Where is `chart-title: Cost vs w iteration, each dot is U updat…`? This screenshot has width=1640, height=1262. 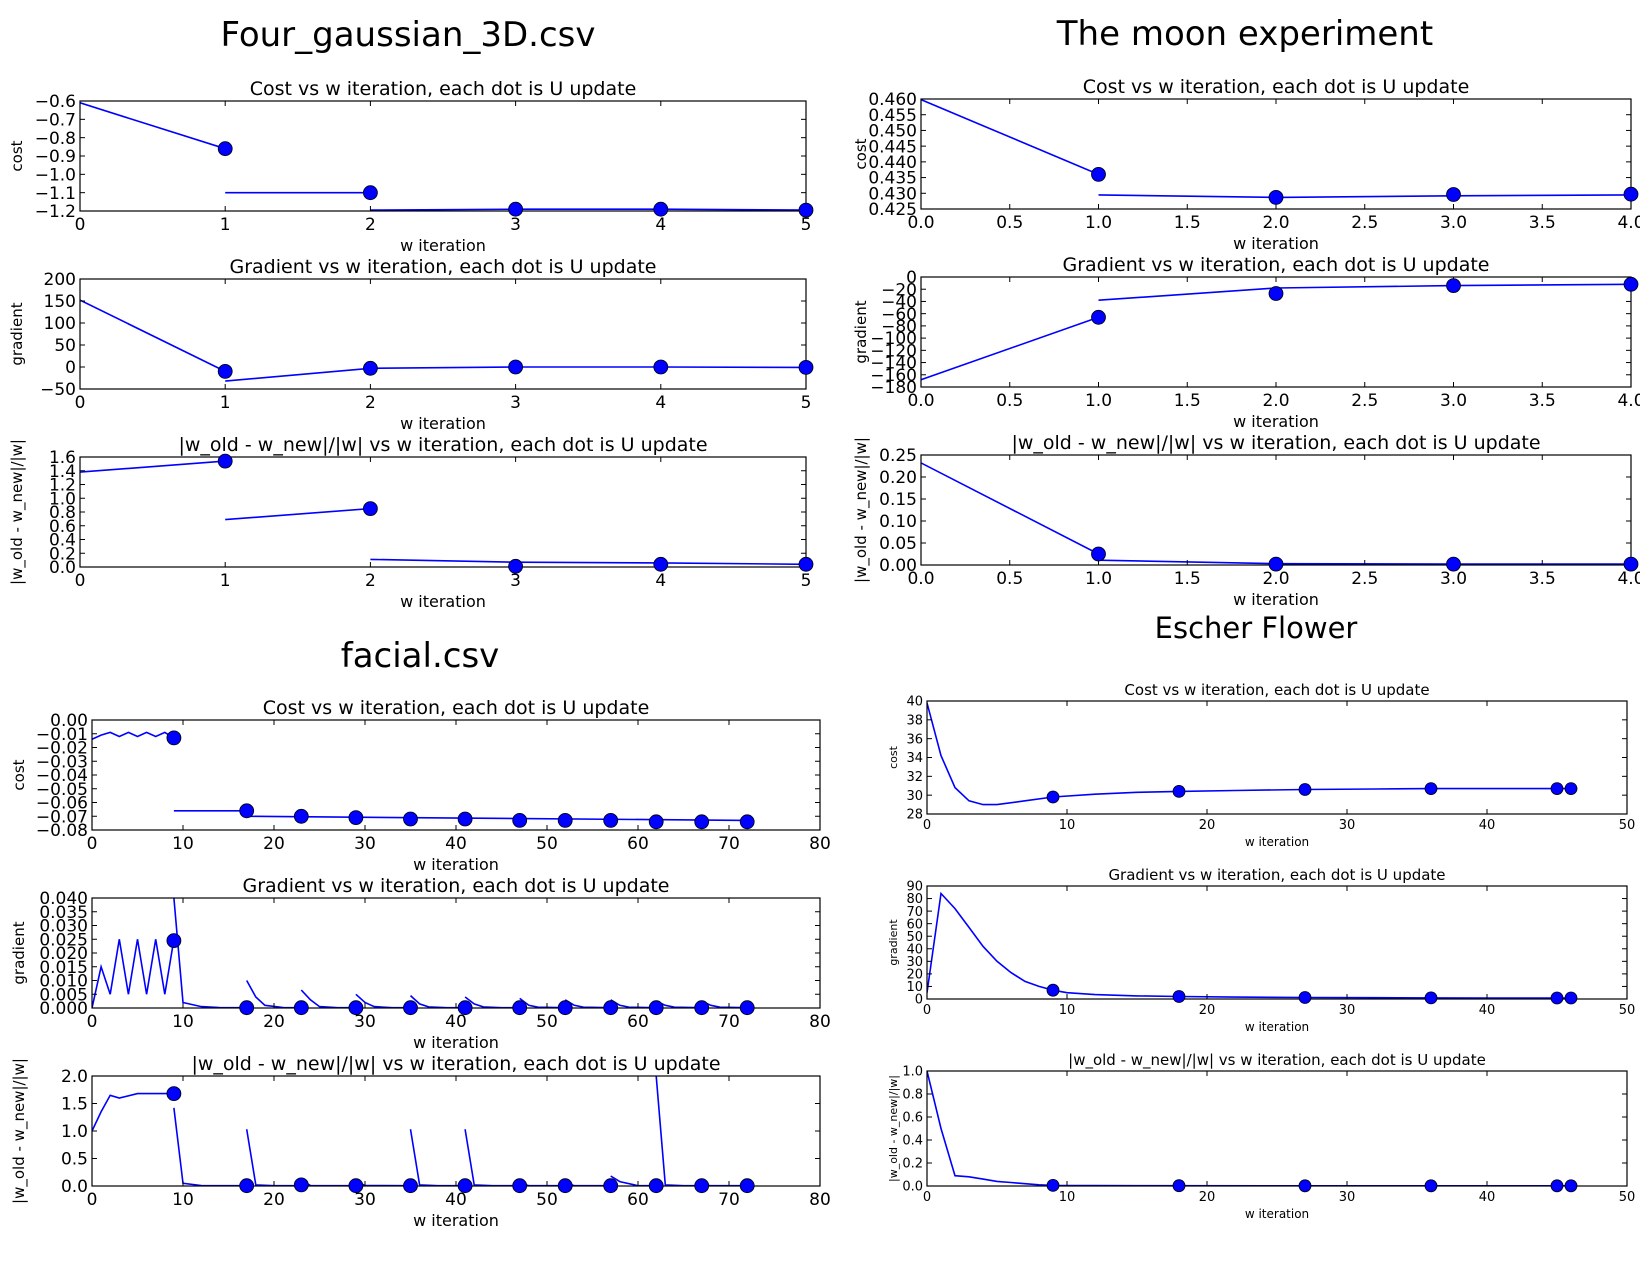 chart-title: Cost vs w iteration, each dot is U updat… is located at coordinates (1276, 87).